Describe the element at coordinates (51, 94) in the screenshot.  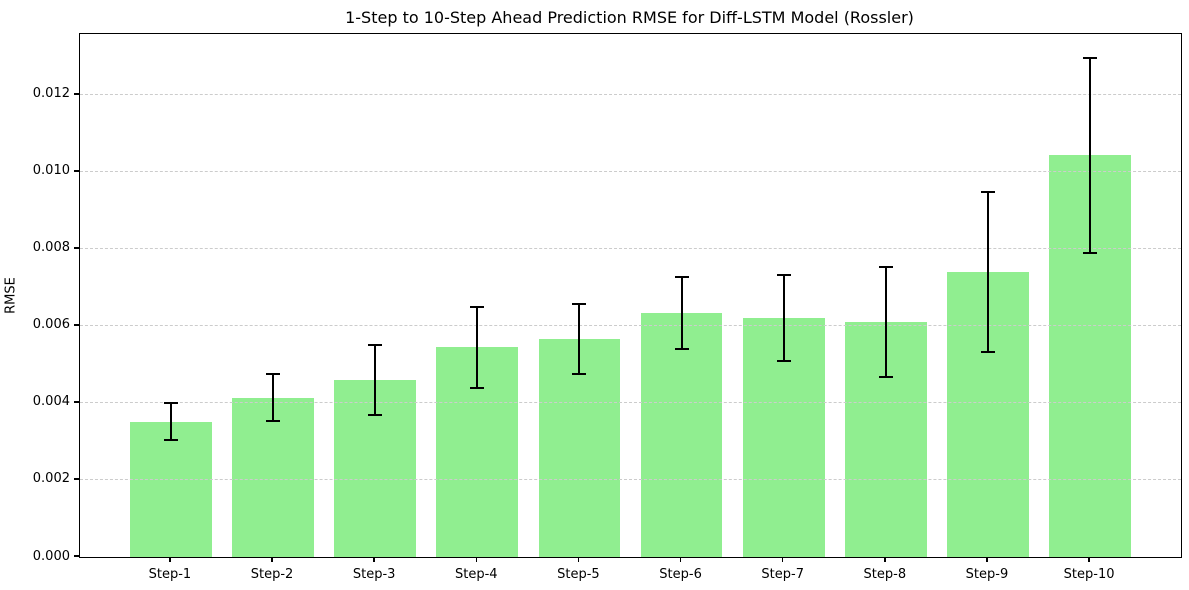
I see `y-tick-label: 0.012` at that location.